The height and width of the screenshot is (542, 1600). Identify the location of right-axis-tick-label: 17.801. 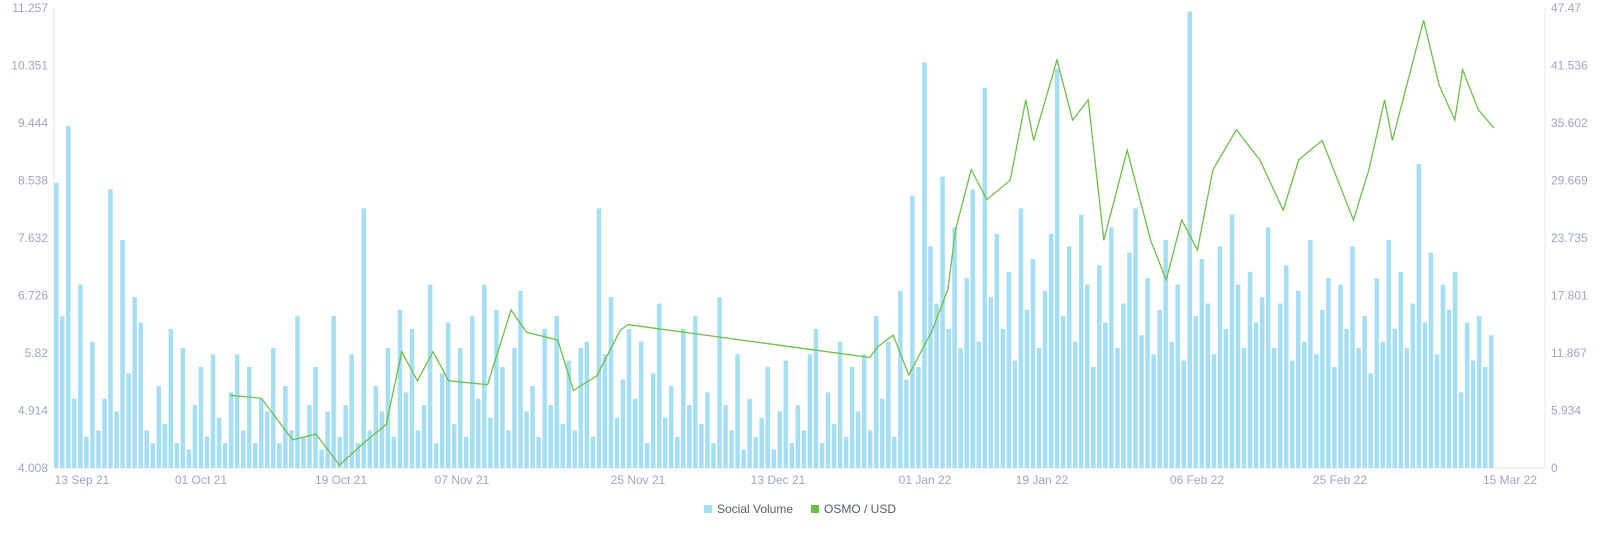
(1569, 296).